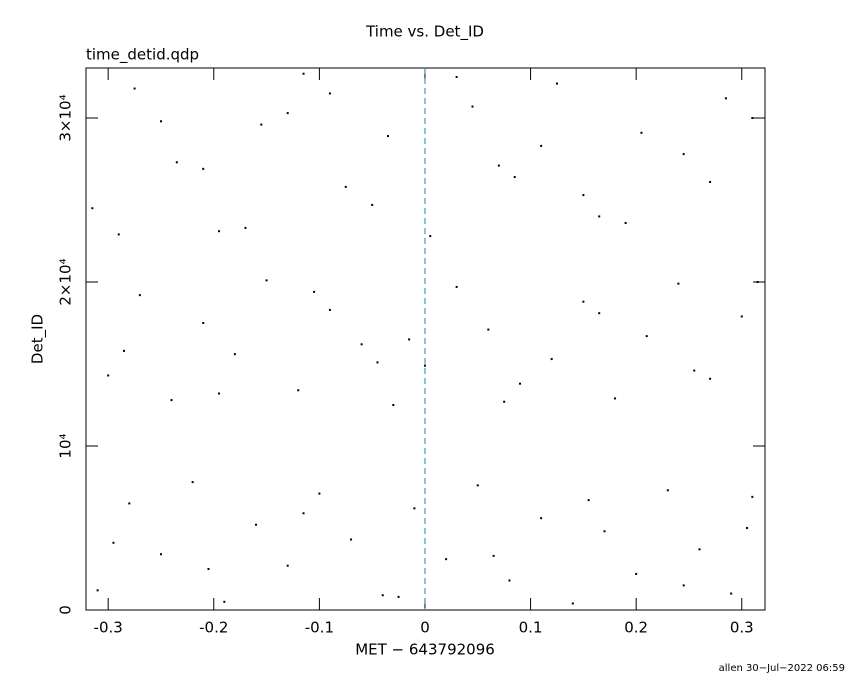  What do you see at coordinates (319, 628) in the screenshot?
I see `x-tick-label: -0.1` at bounding box center [319, 628].